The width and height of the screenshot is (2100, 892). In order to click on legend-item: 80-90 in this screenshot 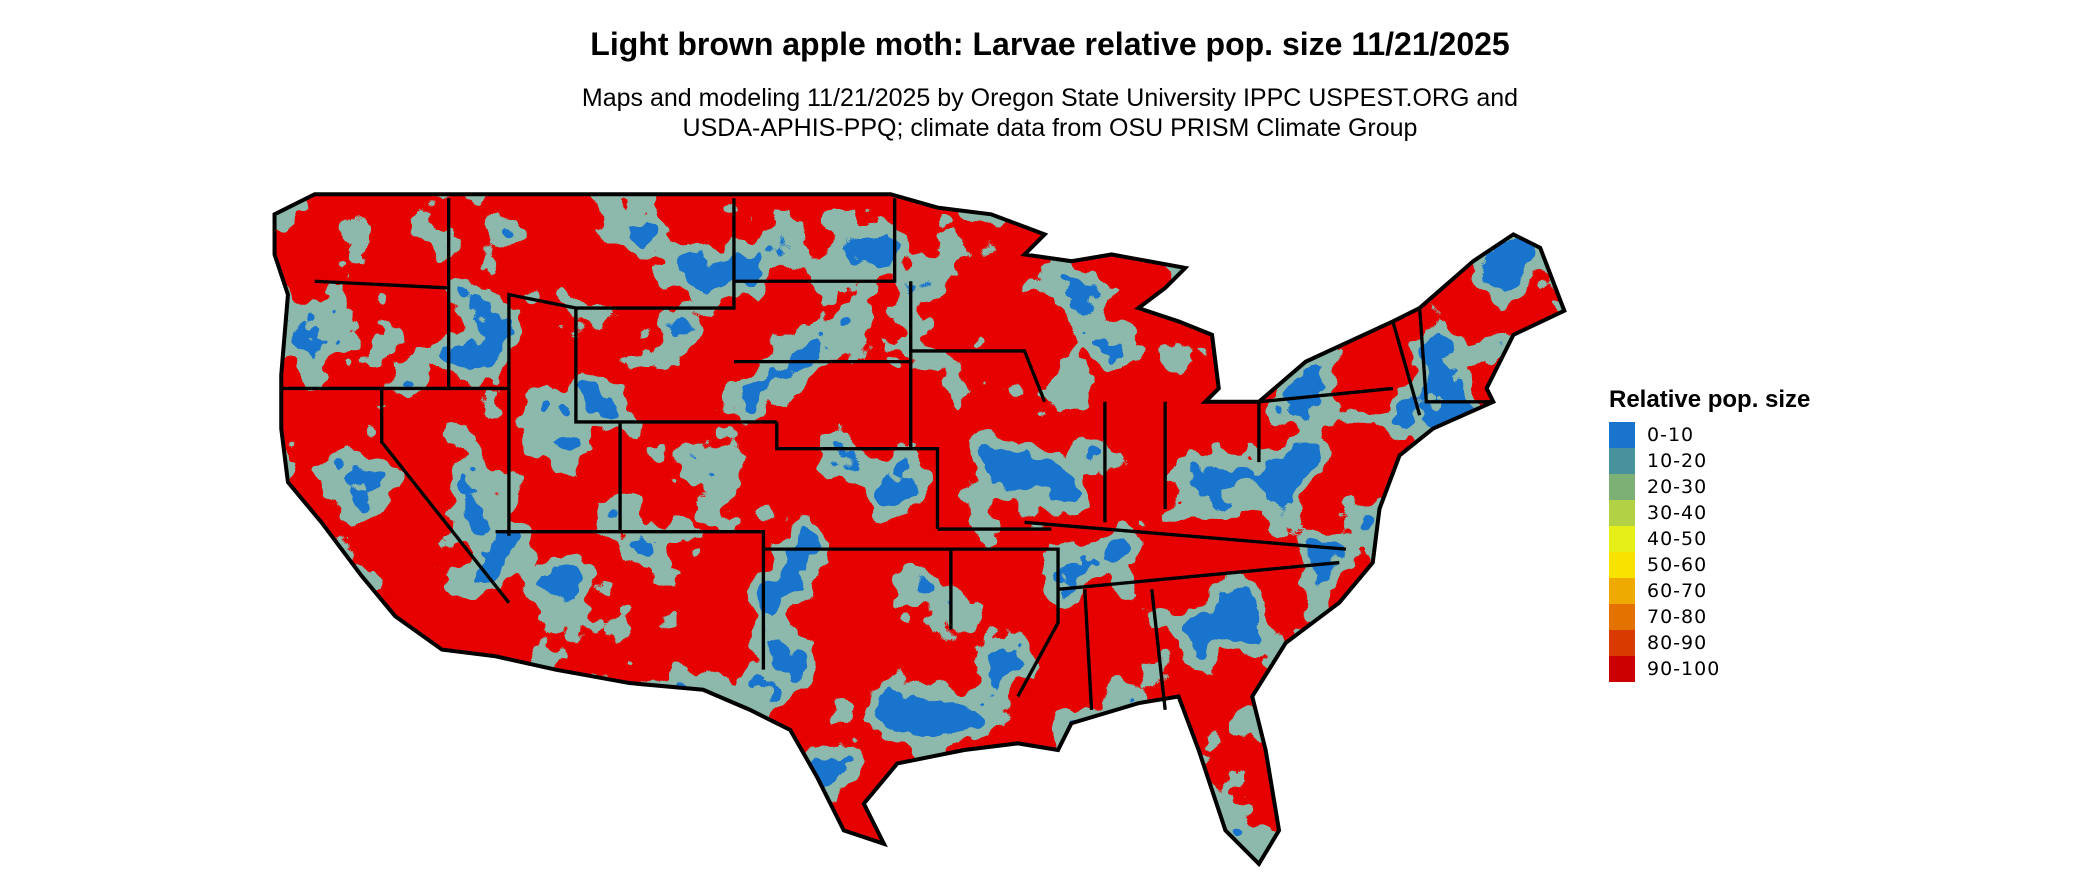, I will do `click(1709, 643)`.